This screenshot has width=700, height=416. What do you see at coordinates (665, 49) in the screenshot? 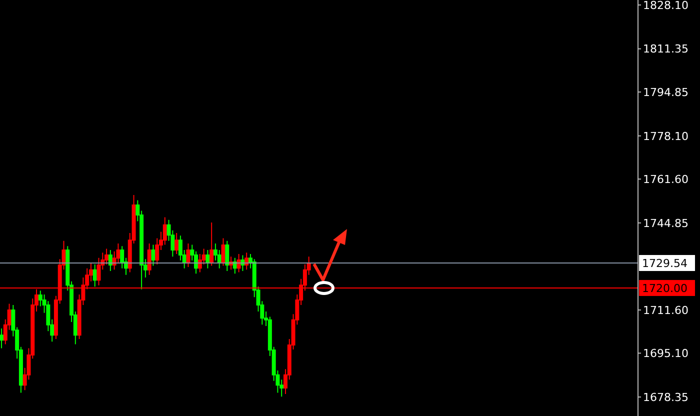
I see `y-tick-label: 1811.35` at bounding box center [665, 49].